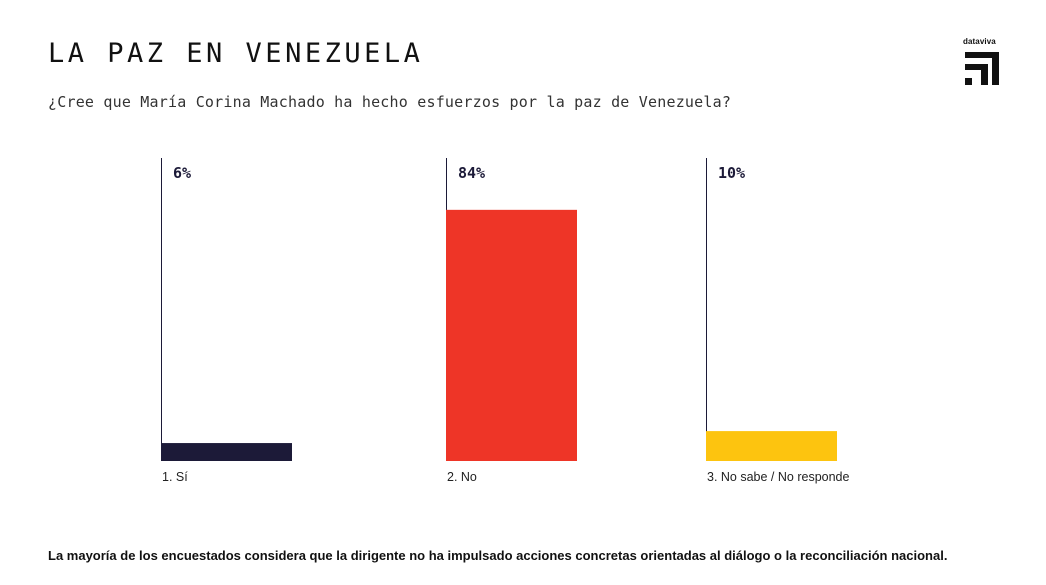  I want to click on bar-value-label: 6%, so click(182, 173).